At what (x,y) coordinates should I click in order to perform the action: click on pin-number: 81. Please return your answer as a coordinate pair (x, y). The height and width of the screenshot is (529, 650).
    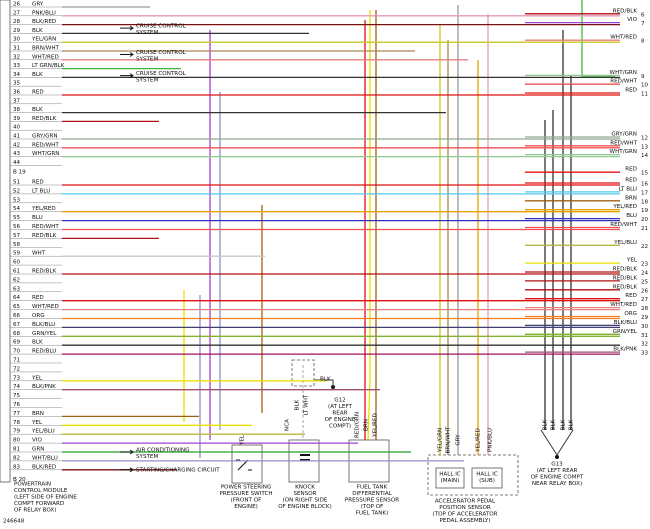
    Looking at the image, I should click on (17, 450).